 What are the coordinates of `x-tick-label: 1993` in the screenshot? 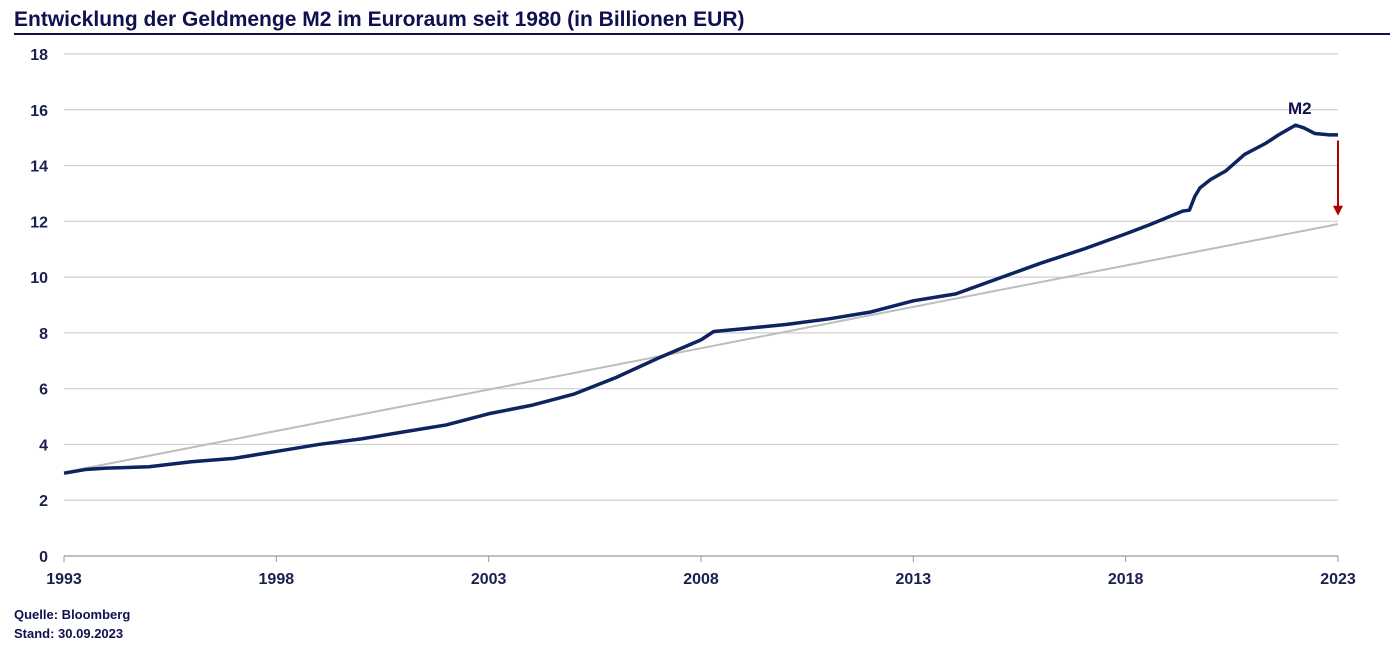 It's located at (64, 579).